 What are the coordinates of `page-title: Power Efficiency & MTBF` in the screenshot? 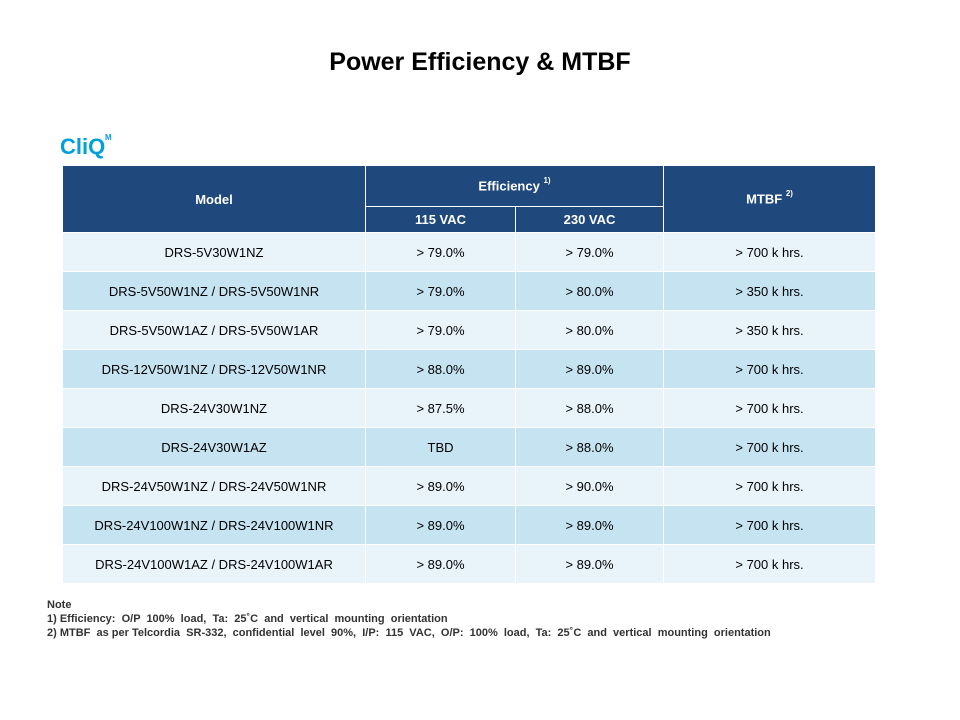 It's located at (480, 62).